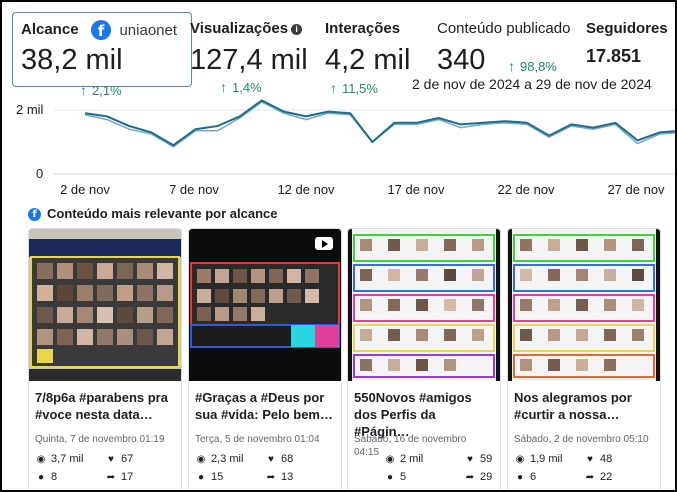 This screenshot has height=492, width=677. What do you see at coordinates (297, 29) in the screenshot?
I see `info-icon: i` at bounding box center [297, 29].